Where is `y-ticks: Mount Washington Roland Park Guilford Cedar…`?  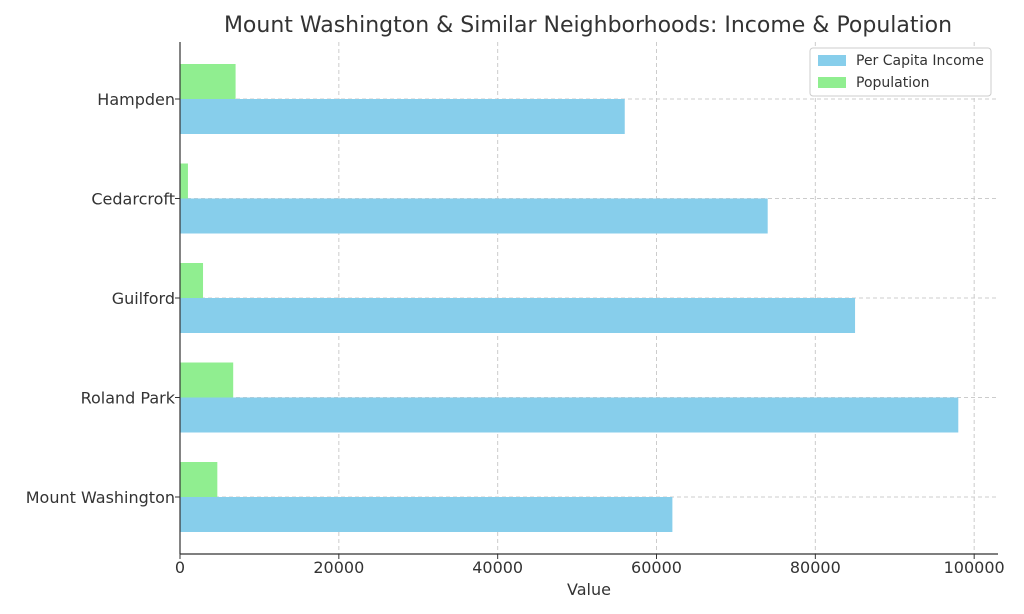
y-ticks: Mount Washington Roland Park Guilford Cedar… is located at coordinates (103, 298).